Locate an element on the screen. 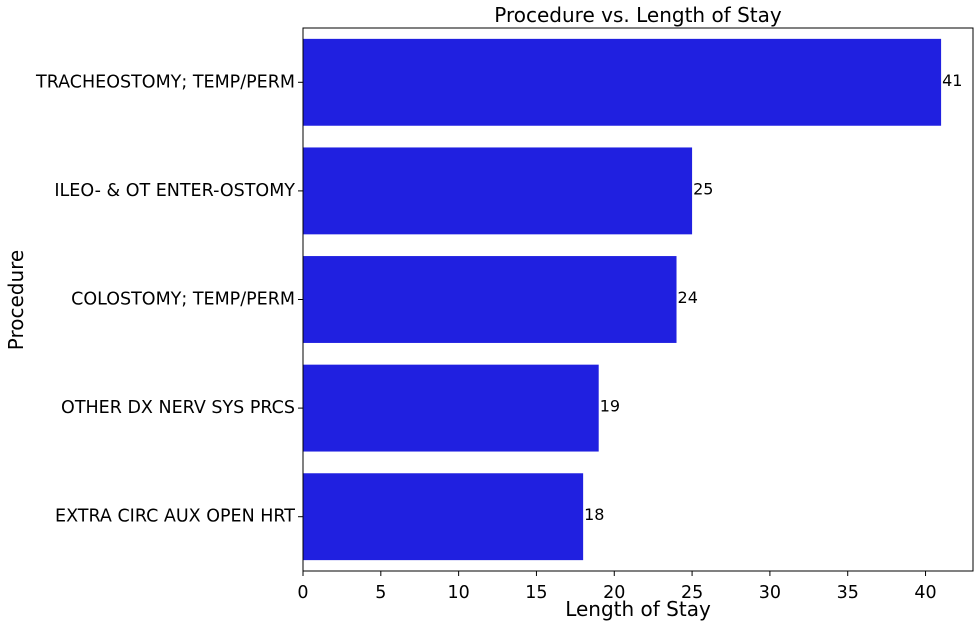  x-tick-label: 40 is located at coordinates (925, 593).